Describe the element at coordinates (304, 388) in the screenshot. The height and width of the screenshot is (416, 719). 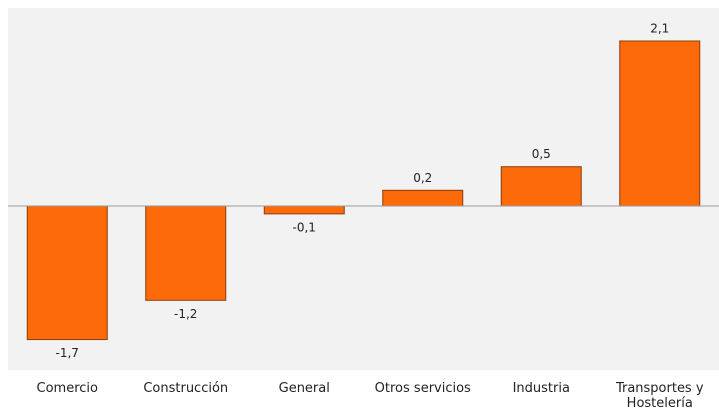
I see `x-tick-label: General` at that location.